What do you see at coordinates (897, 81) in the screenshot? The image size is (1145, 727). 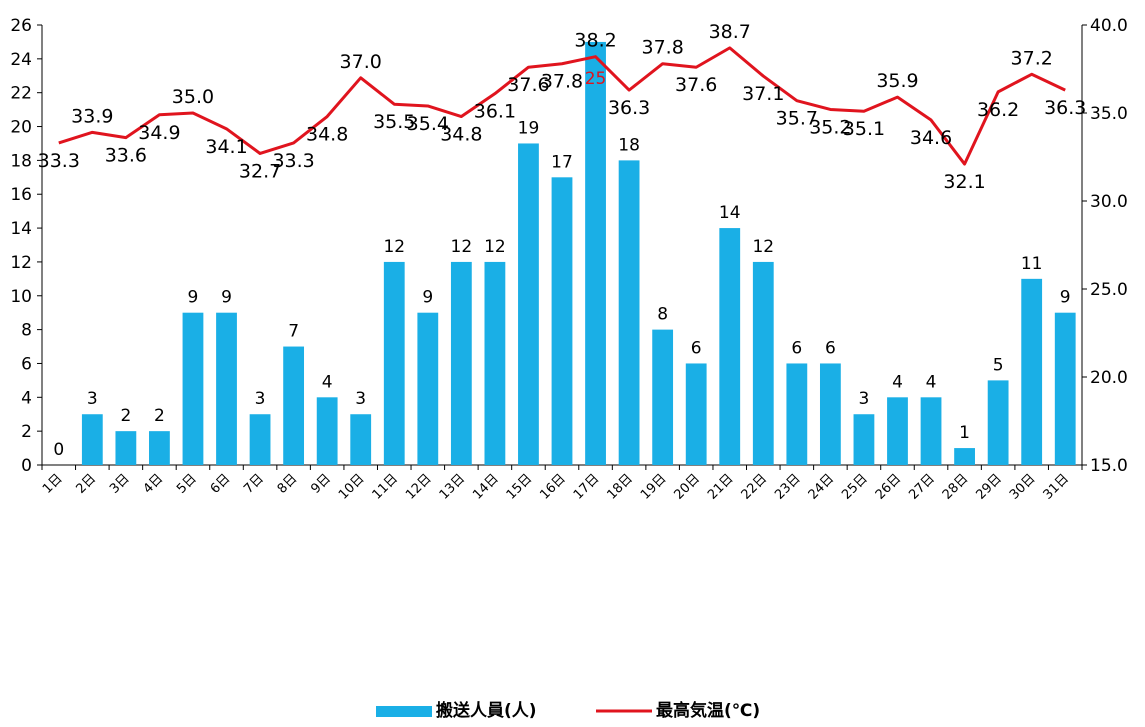 I see `temperature-value-label: 35.9` at bounding box center [897, 81].